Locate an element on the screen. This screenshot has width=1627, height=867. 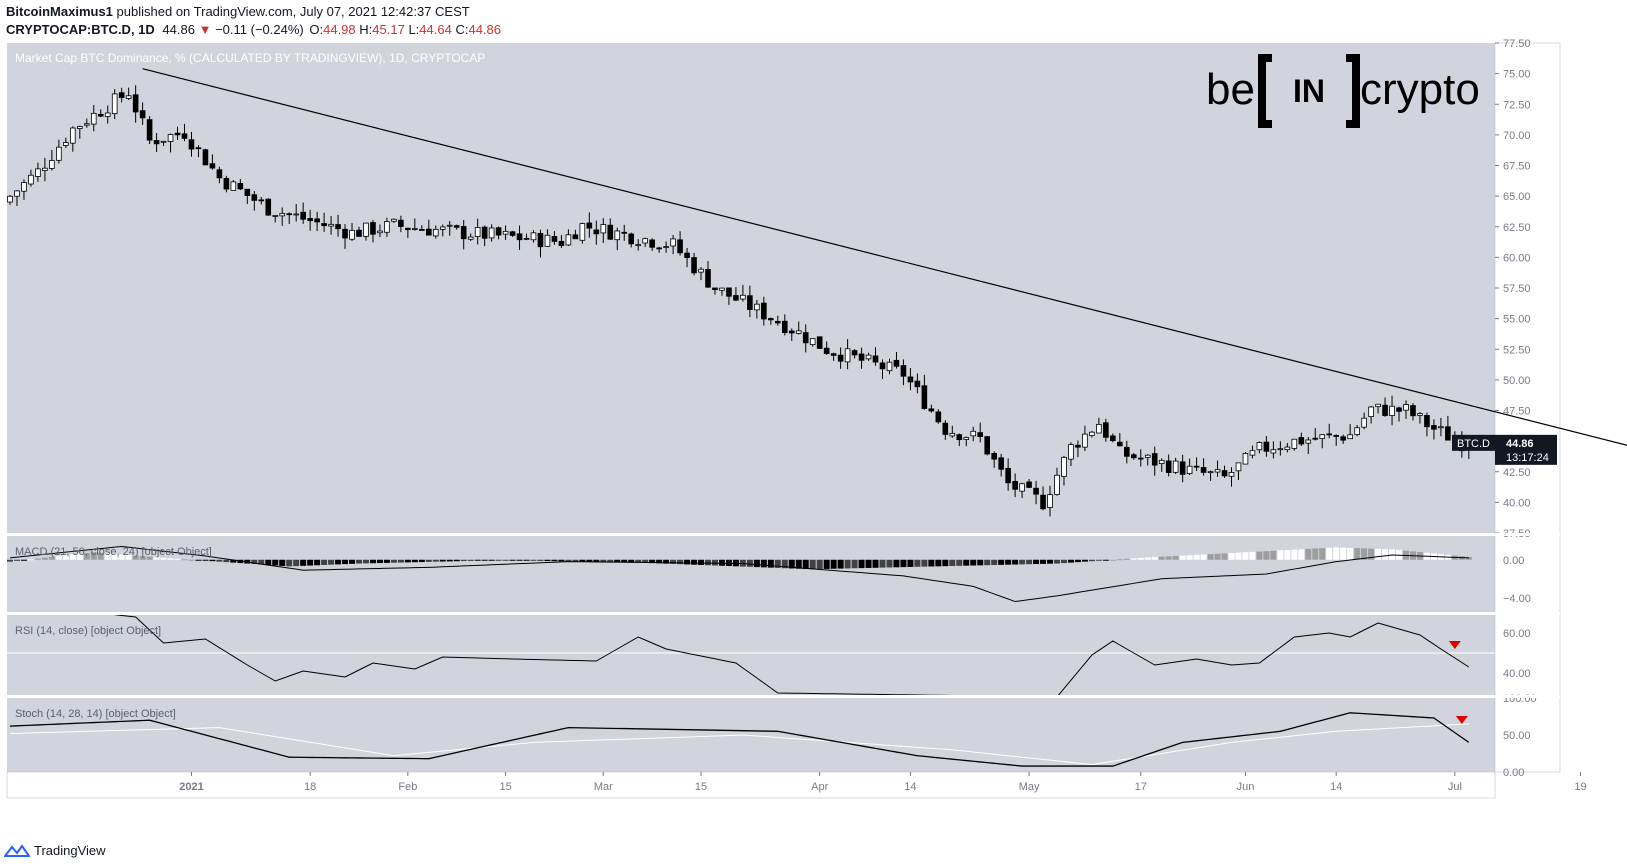
footer-brand-text: TradingView is located at coordinates (70, 851).